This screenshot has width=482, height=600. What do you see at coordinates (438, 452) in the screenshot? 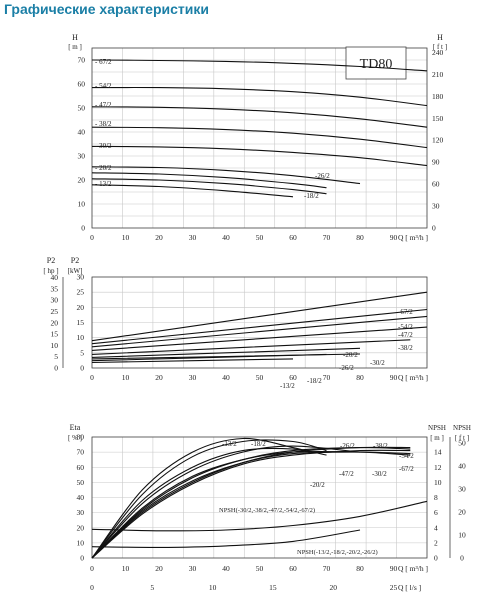
I see `npsh-m-tick-label: 14` at bounding box center [438, 452].